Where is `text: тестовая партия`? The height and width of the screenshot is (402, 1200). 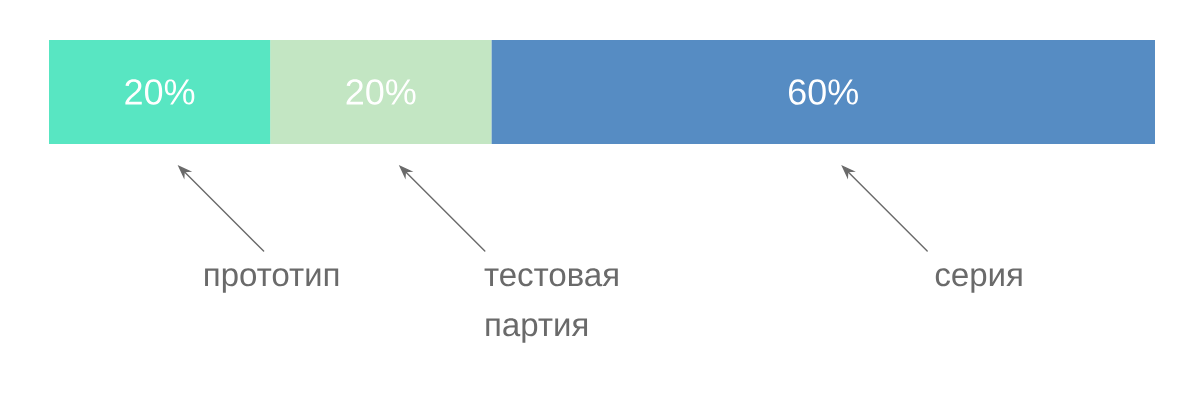
text: тестовая партия is located at coordinates (551, 305).